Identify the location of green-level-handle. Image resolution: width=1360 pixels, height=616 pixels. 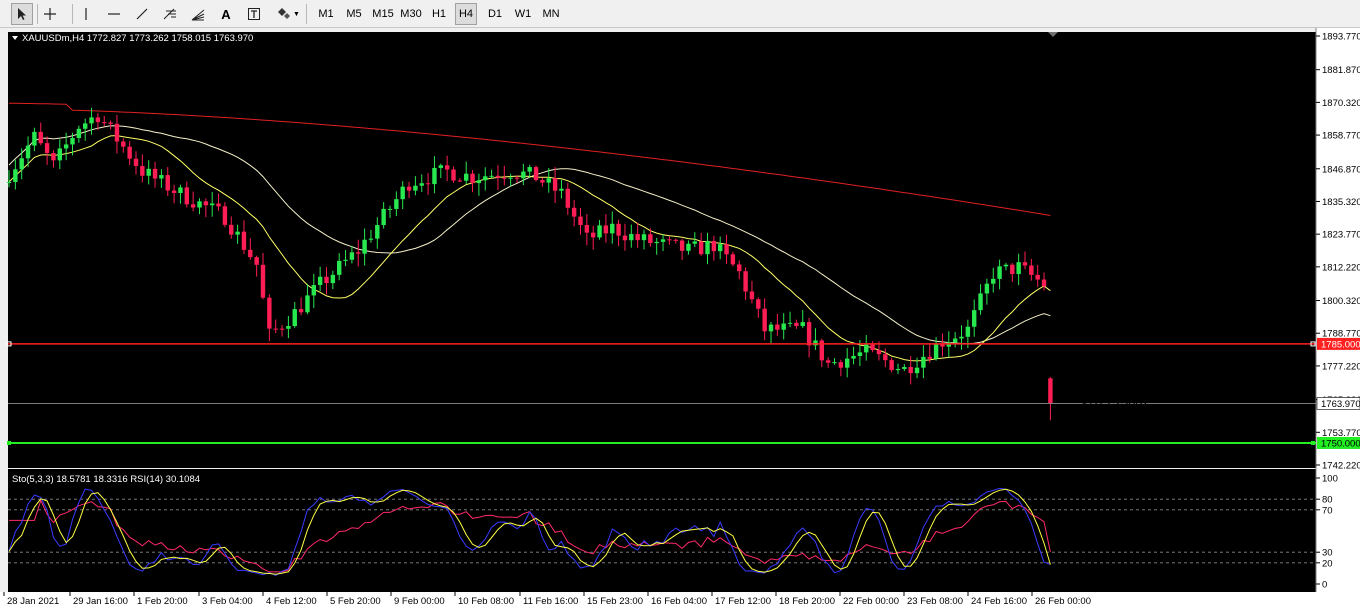
(1313, 442).